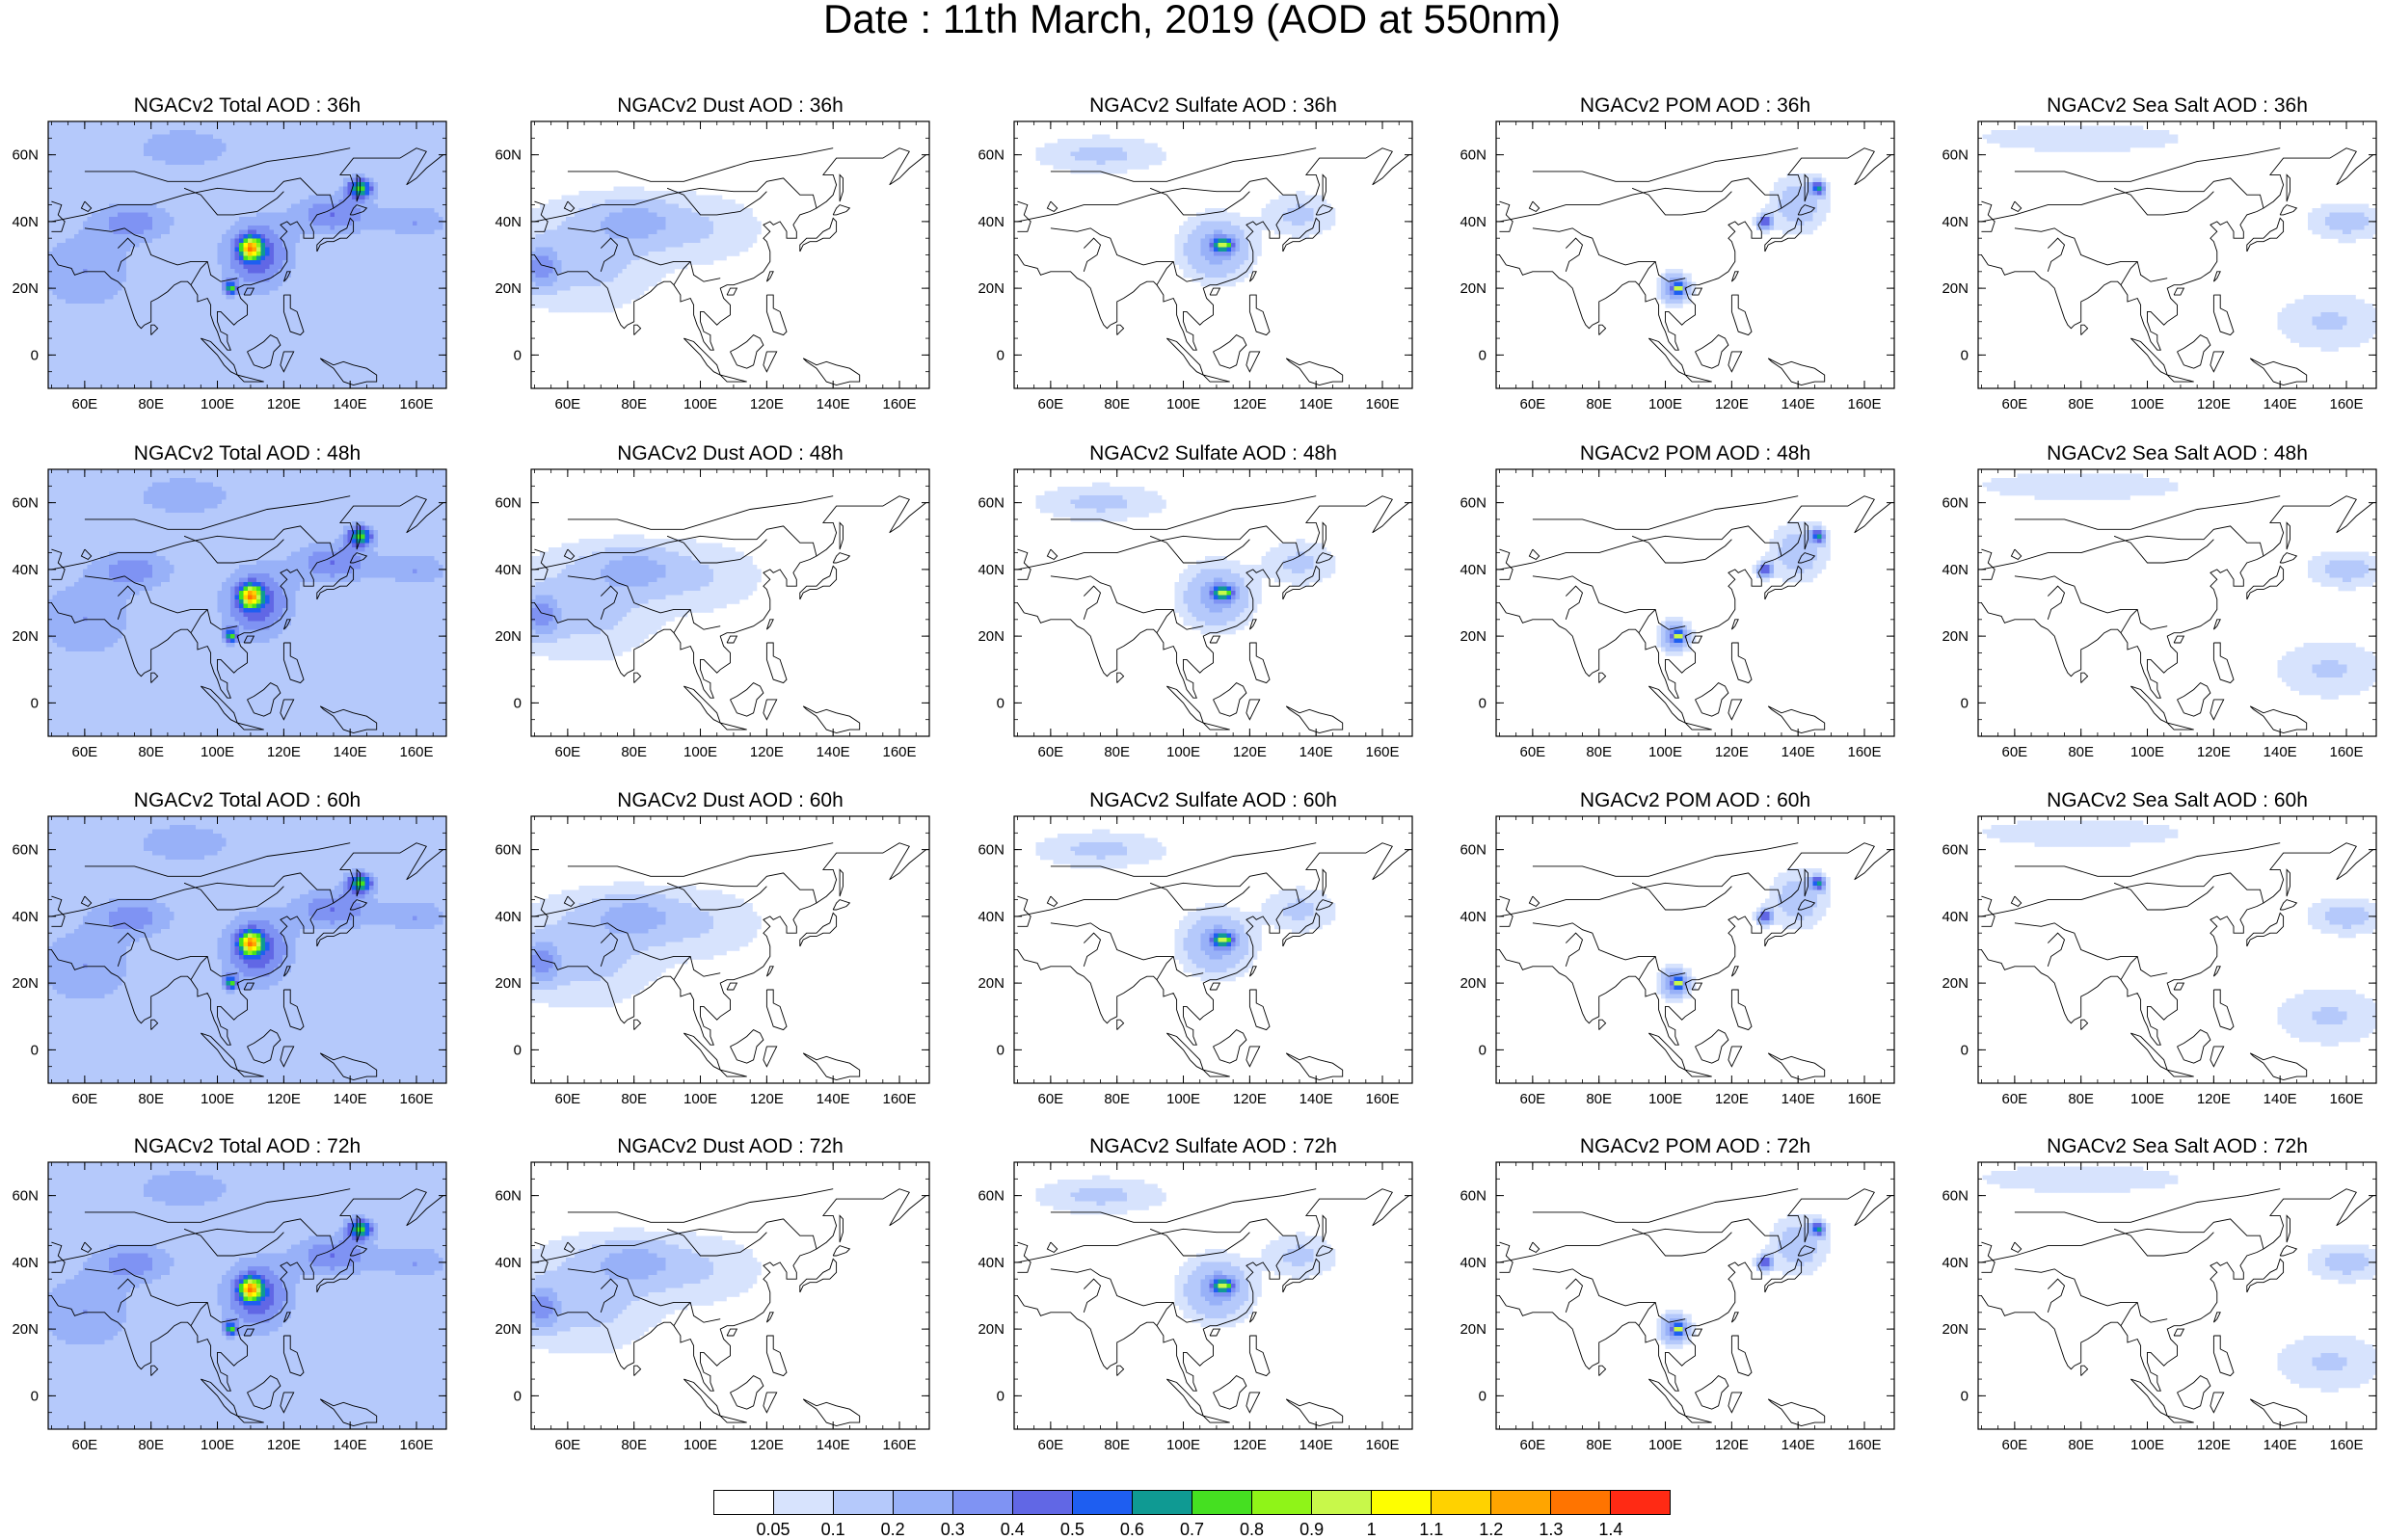  I want to click on panel-title: NGACv2 POM AOD : 36h, so click(1695, 106).